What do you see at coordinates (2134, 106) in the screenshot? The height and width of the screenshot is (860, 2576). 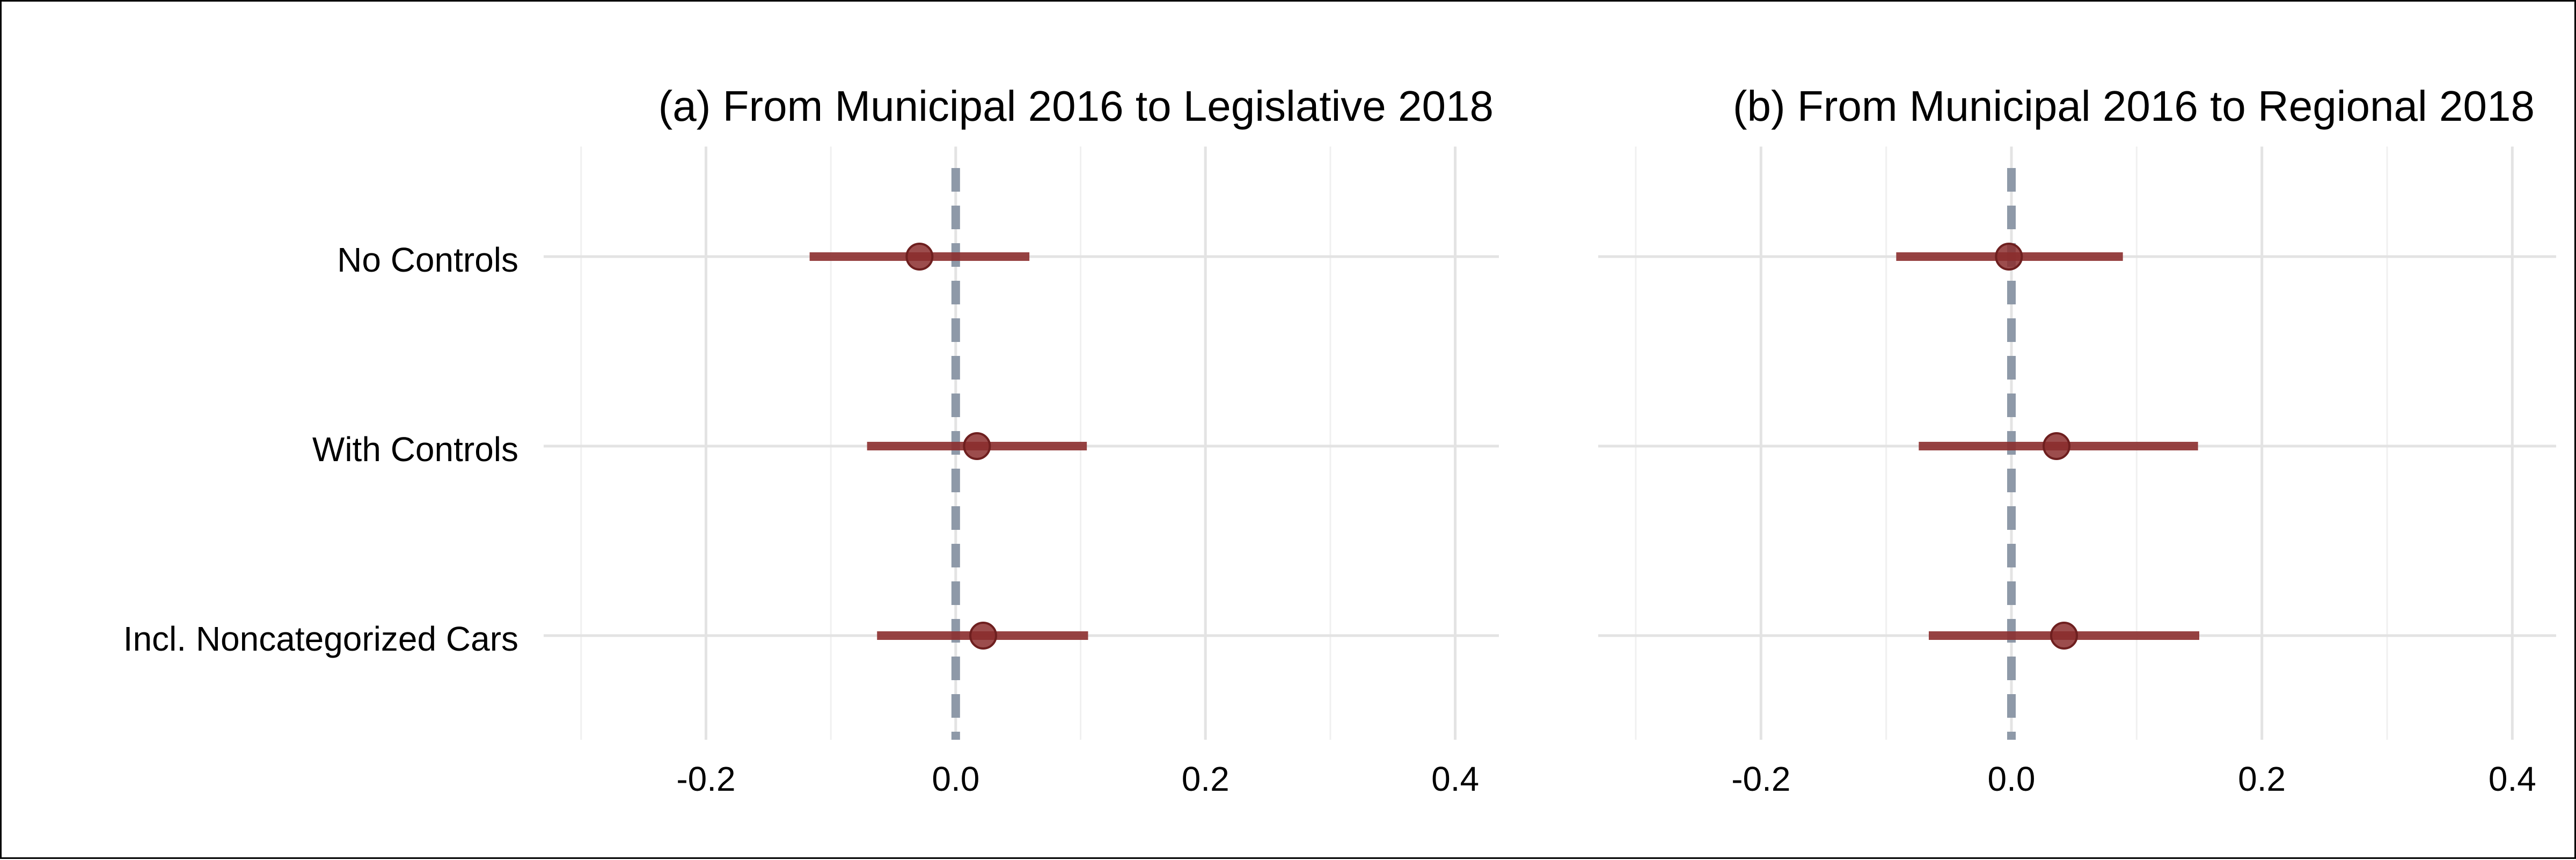 I see `panel-title: (b) From Municipal 2016 to Regional 2018` at bounding box center [2134, 106].